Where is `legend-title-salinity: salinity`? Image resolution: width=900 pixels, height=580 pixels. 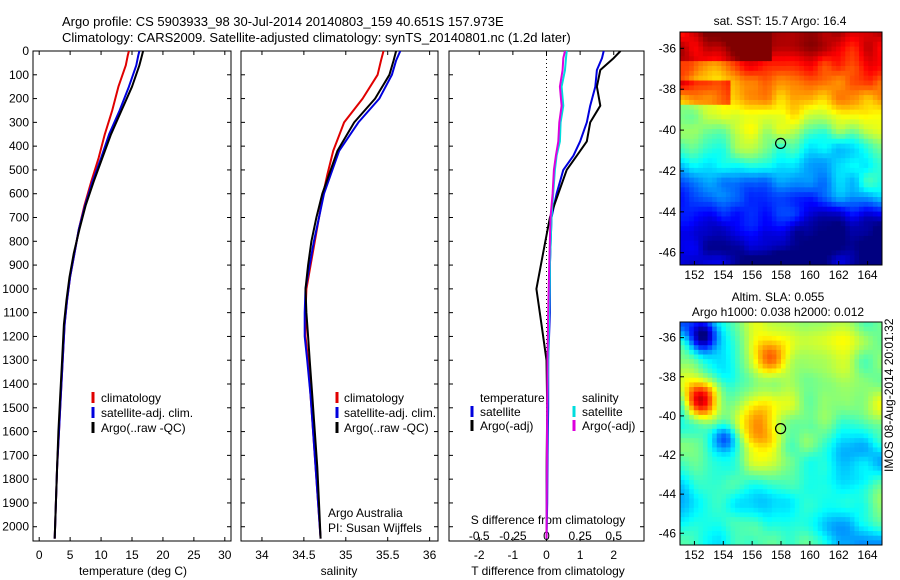 legend-title-salinity: salinity is located at coordinates (600, 398).